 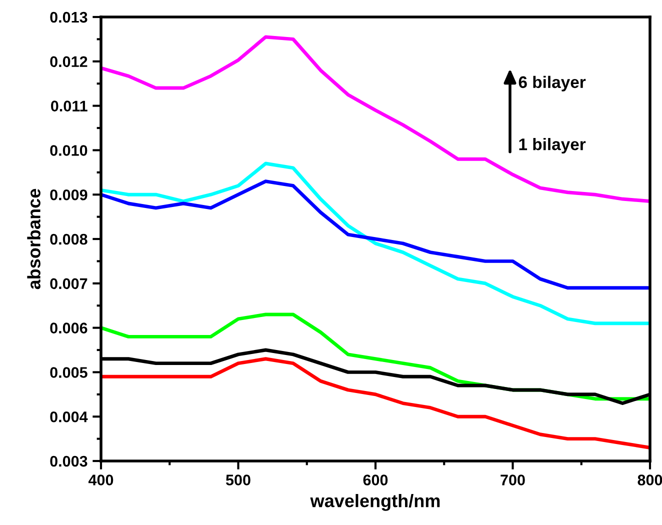 I want to click on y-tick-label: 0.012, so click(x=69, y=62).